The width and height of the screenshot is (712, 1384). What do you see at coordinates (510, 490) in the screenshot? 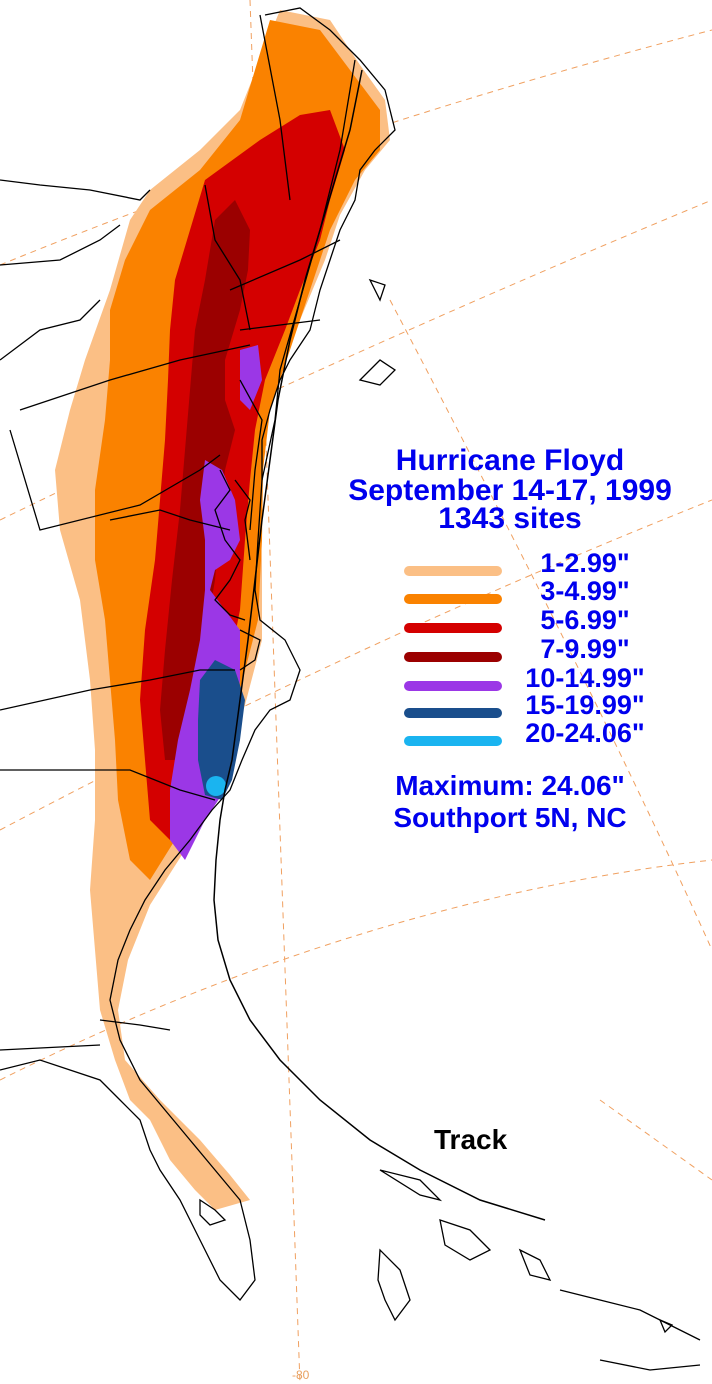
I see `title-line-2: September 14-17, 1999` at bounding box center [510, 490].